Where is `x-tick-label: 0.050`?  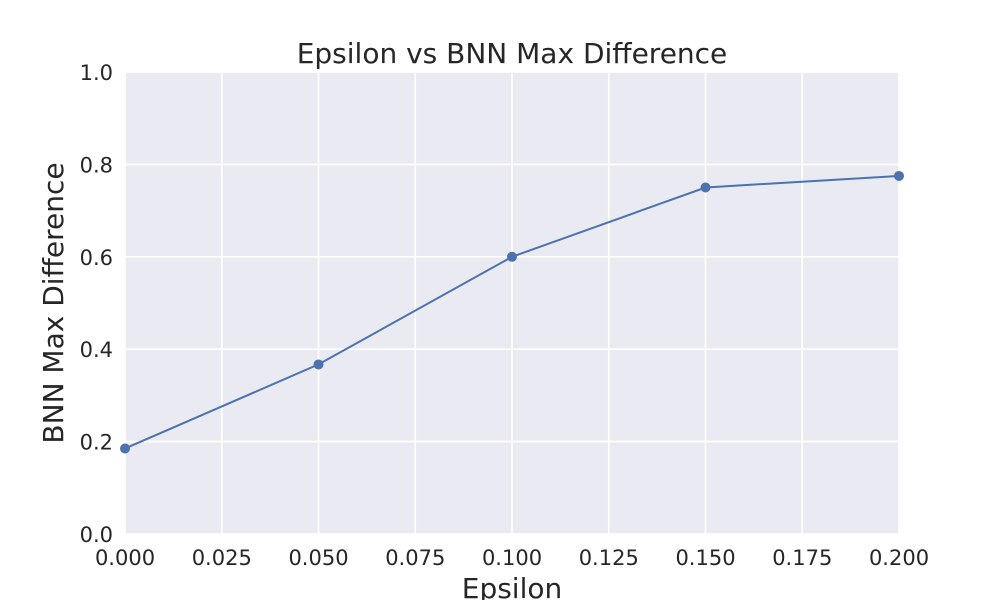 x-tick-label: 0.050 is located at coordinates (318, 558).